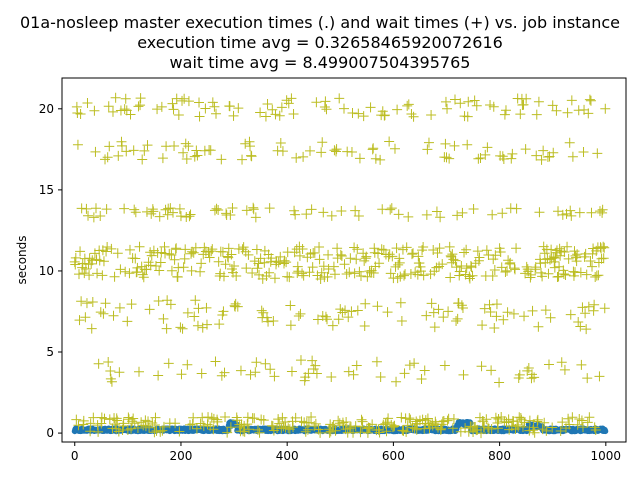  I want to click on y-axis: 0 5 10 15 20, so click(50, 271).